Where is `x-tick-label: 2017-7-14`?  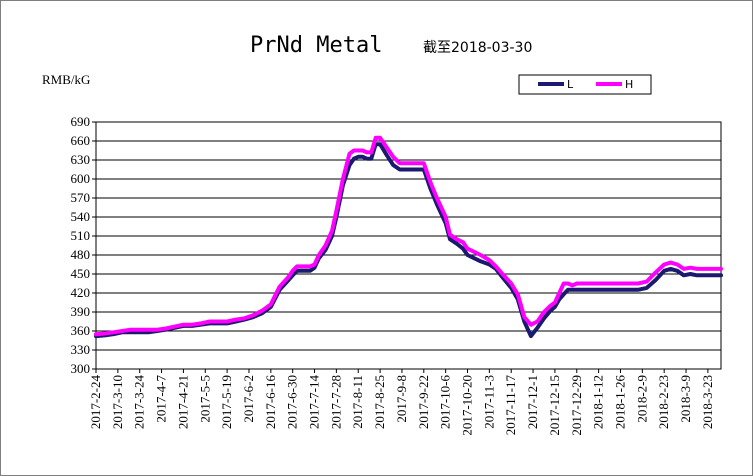 x-tick-label: 2017-7-14 is located at coordinates (314, 402).